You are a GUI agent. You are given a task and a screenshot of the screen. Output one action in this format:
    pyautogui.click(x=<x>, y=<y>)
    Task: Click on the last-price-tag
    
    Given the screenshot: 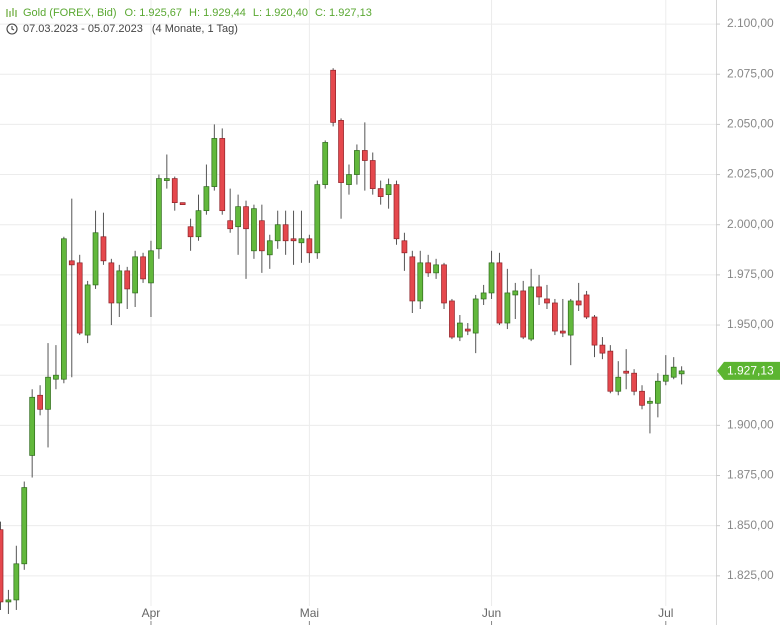 What is the action you would take?
    pyautogui.click(x=748, y=370)
    